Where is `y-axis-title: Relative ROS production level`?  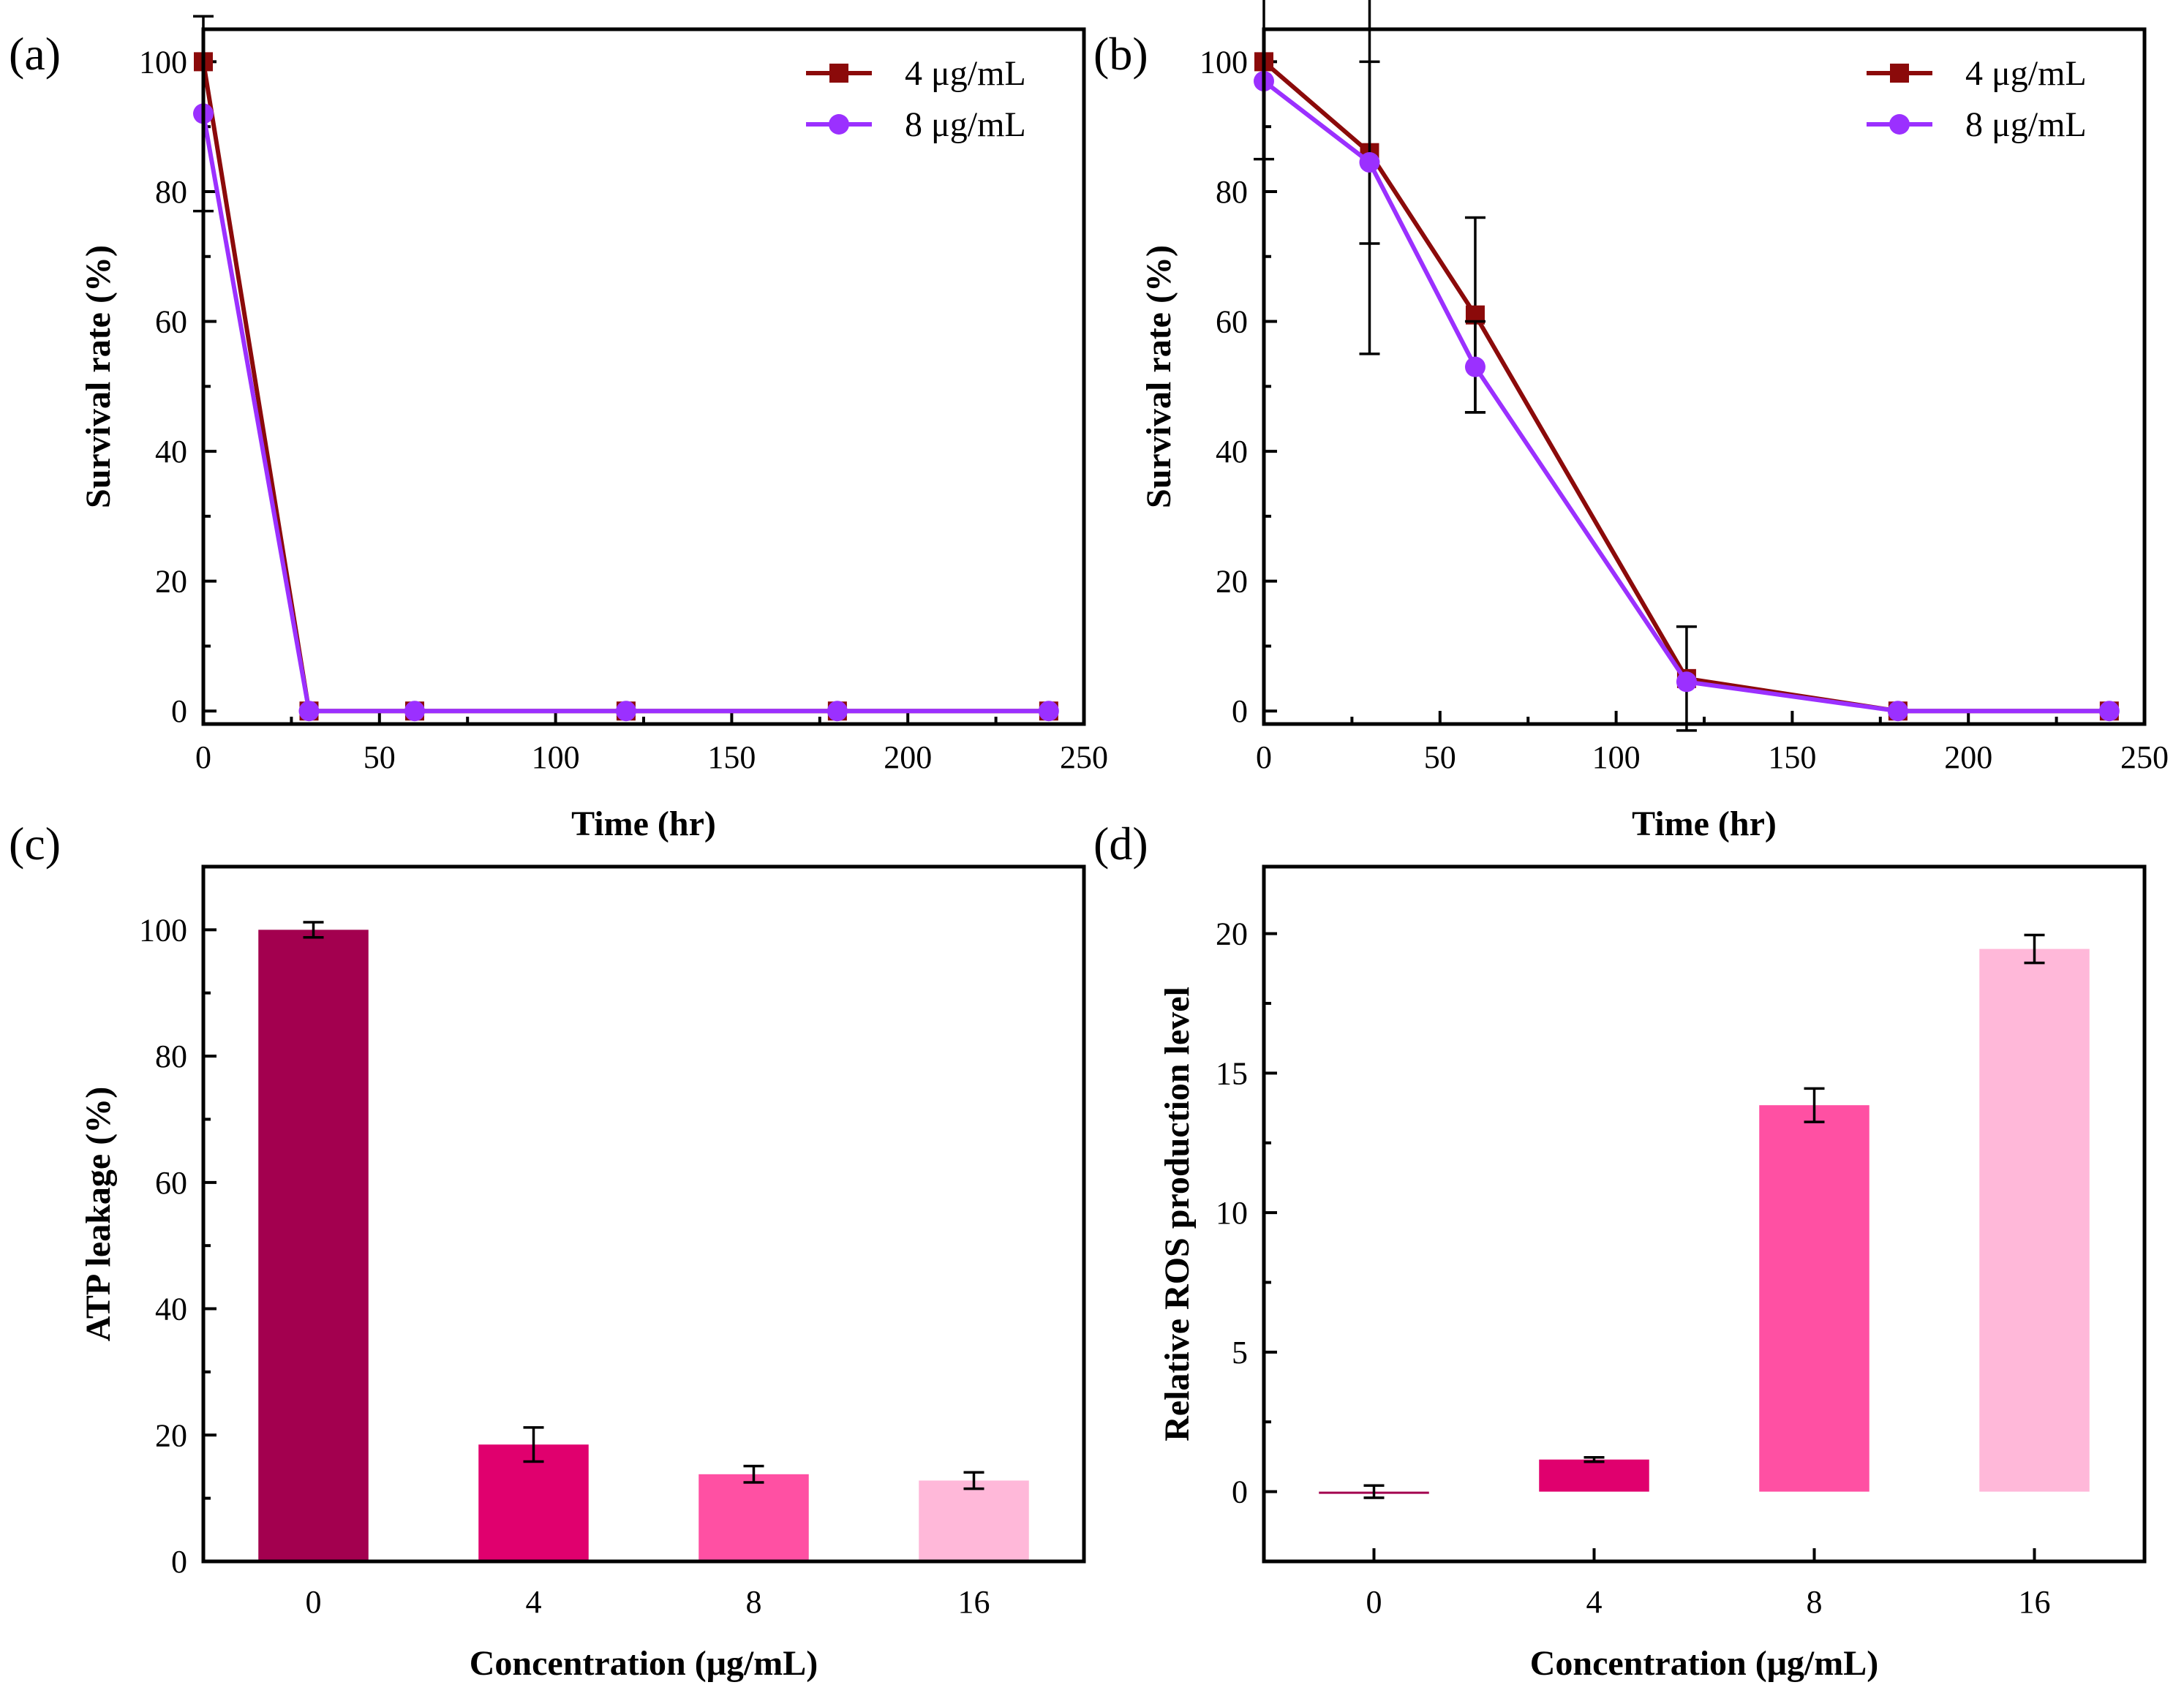
y-axis-title: Relative ROS production level is located at coordinates (1178, 1214).